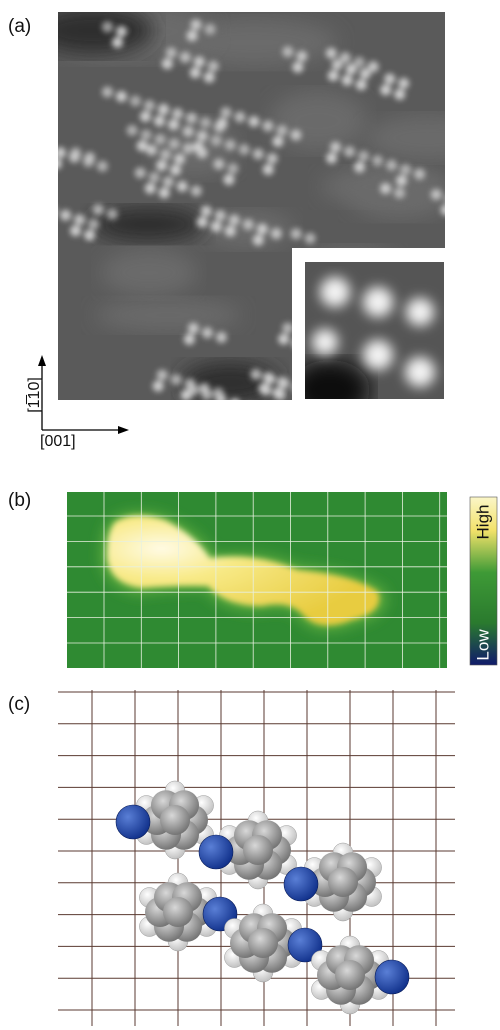 The width and height of the screenshot is (500, 1030). Describe the element at coordinates (58, 441) in the screenshot. I see `axis-label: [001]` at that location.